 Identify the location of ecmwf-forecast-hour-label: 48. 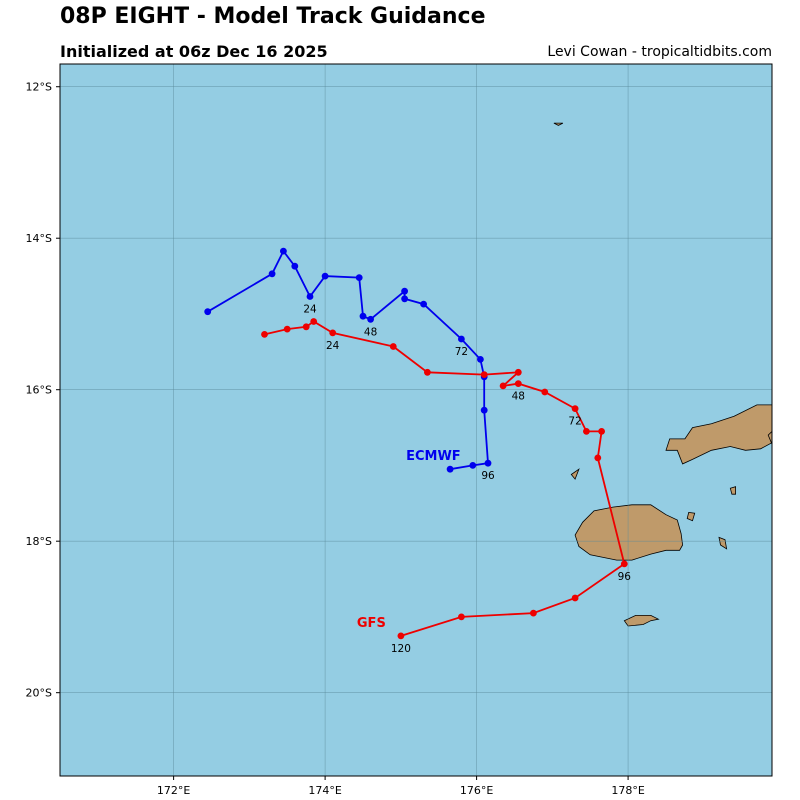
(370, 332).